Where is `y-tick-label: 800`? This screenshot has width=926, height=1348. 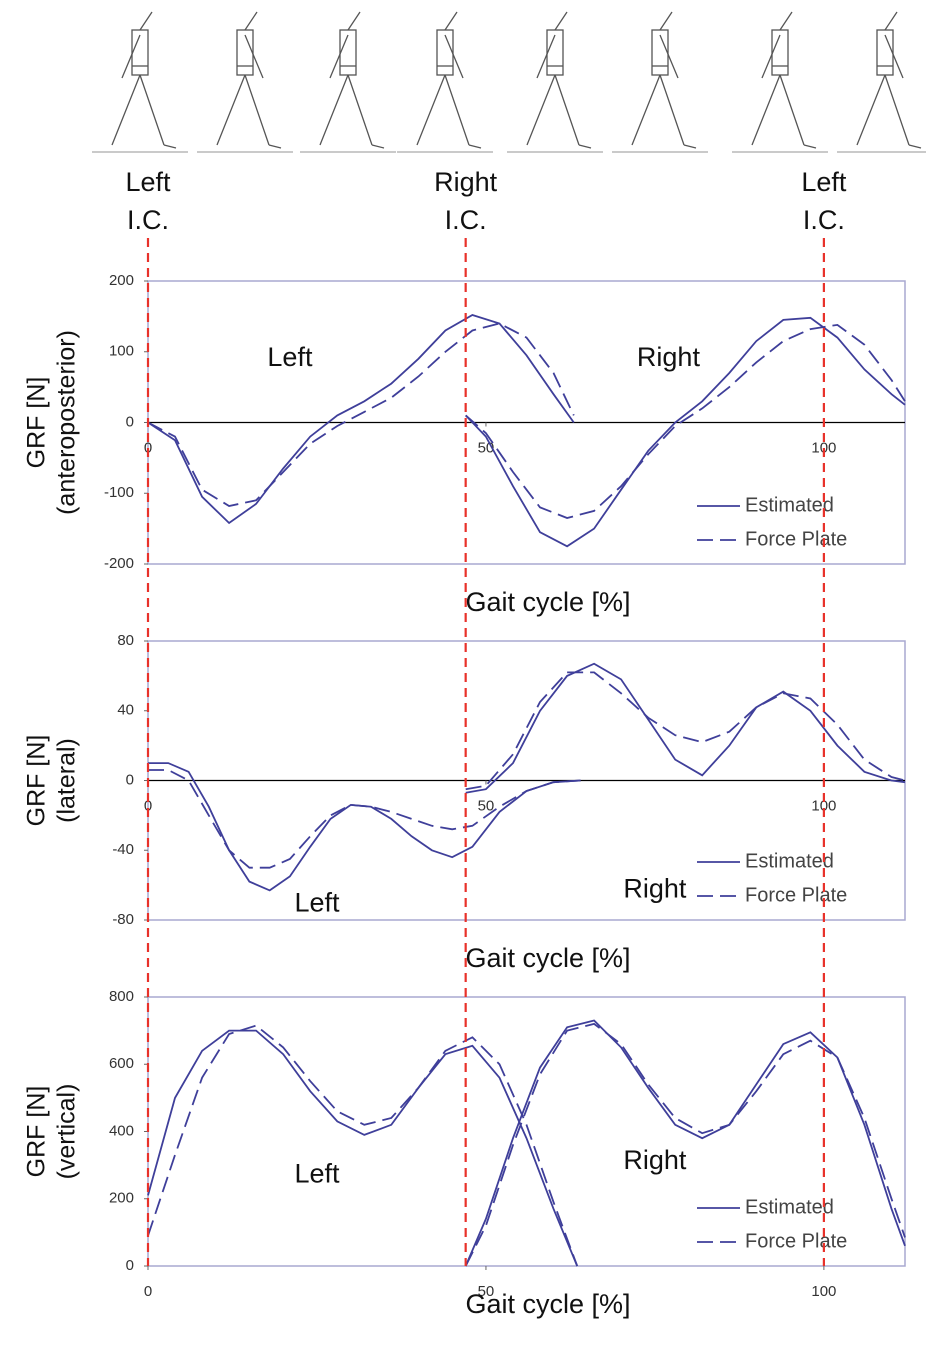
y-tick-label: 800 is located at coordinates (121, 996).